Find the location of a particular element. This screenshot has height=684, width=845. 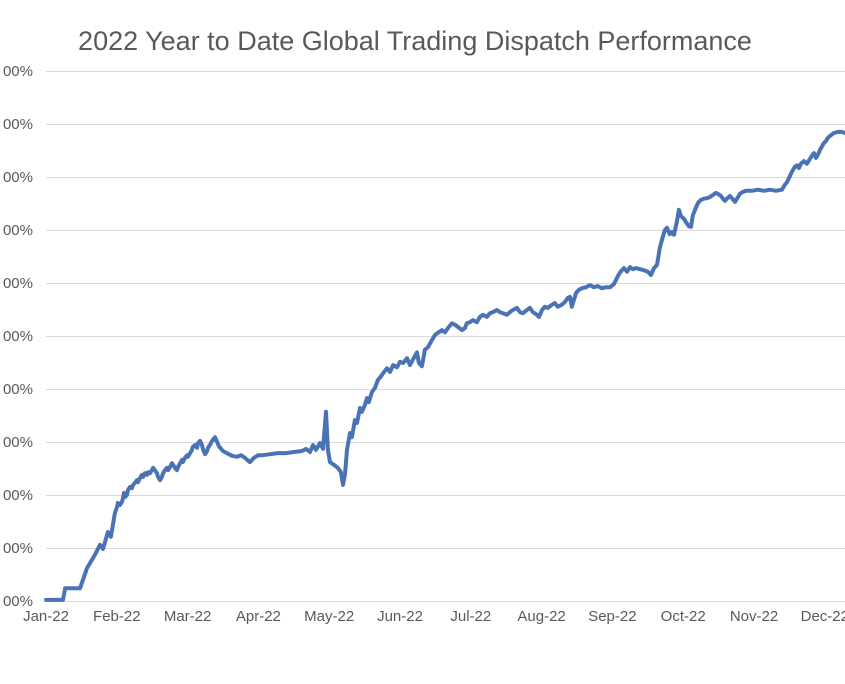

x-axis-tick-label: Jan-22 is located at coordinates (46, 616).